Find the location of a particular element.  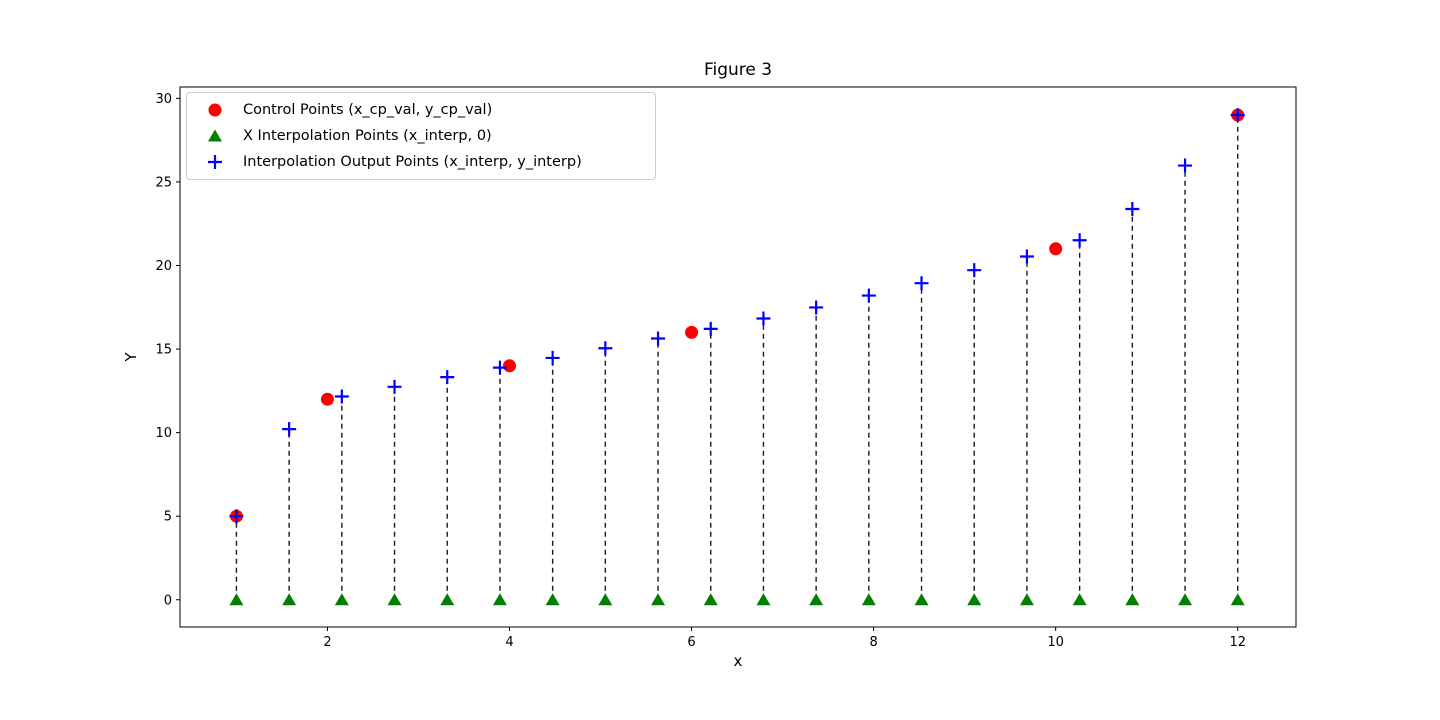

x-tick-label: 2 is located at coordinates (327, 642).